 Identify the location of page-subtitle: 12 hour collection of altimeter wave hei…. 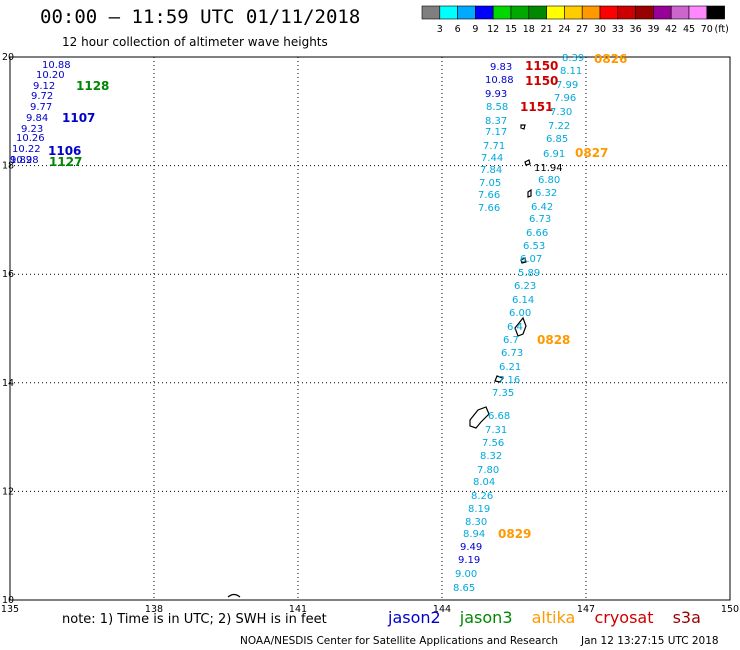
(195, 42).